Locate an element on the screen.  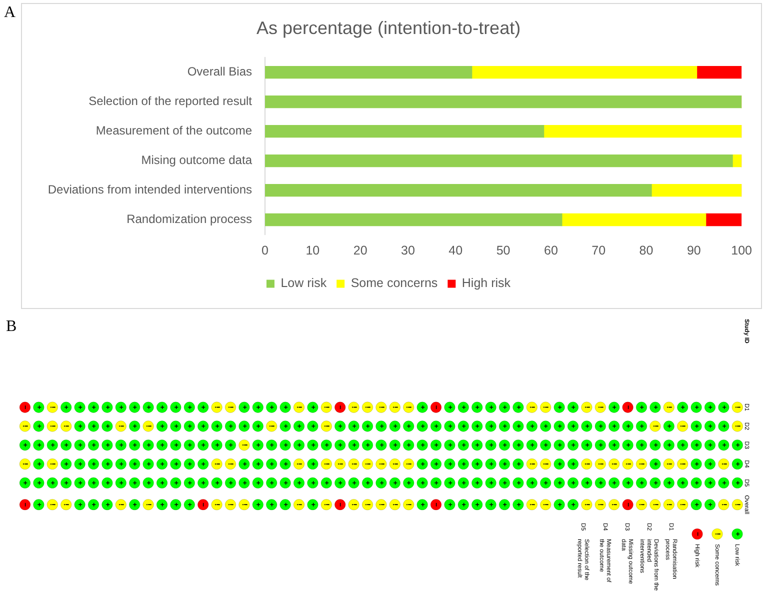
x-tick-label: 80 is located at coordinates (646, 250).